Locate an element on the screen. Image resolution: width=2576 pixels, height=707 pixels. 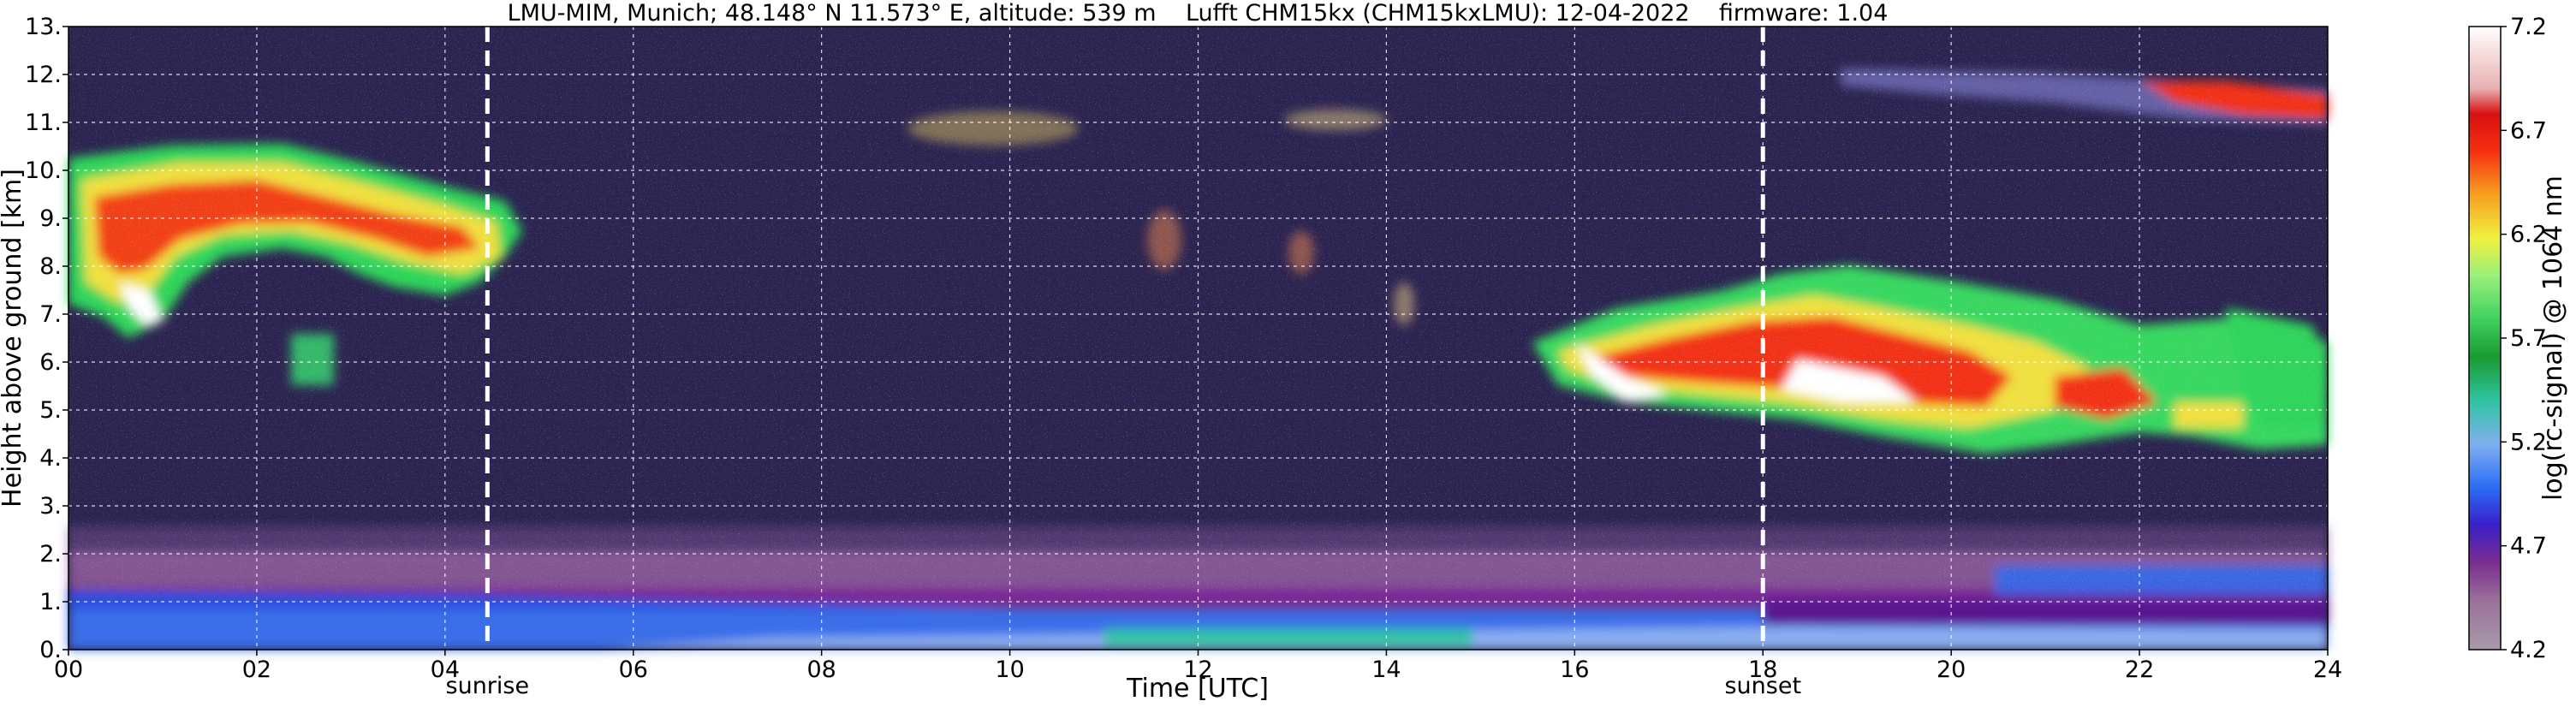
colorbar-label: log(rc-signal) @ 1064 nm is located at coordinates (2553, 338).